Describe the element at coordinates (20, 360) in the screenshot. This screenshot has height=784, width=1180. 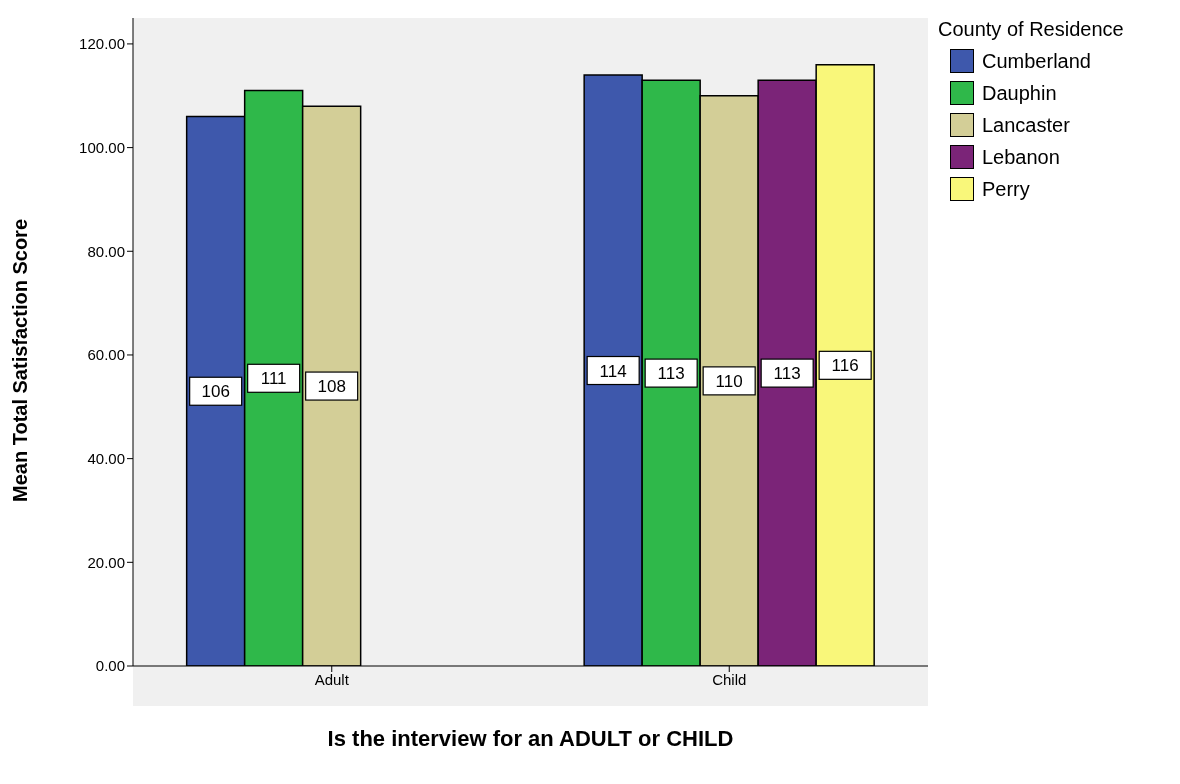
I see `y-axis-title: Mean Total Satisfaction Score` at that location.